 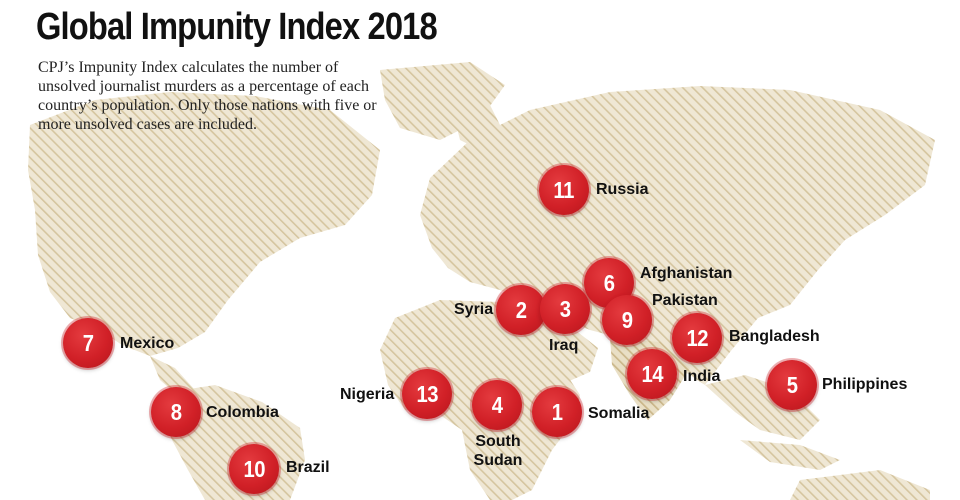 I want to click on label-pakistan: Pakistan, so click(x=685, y=300).